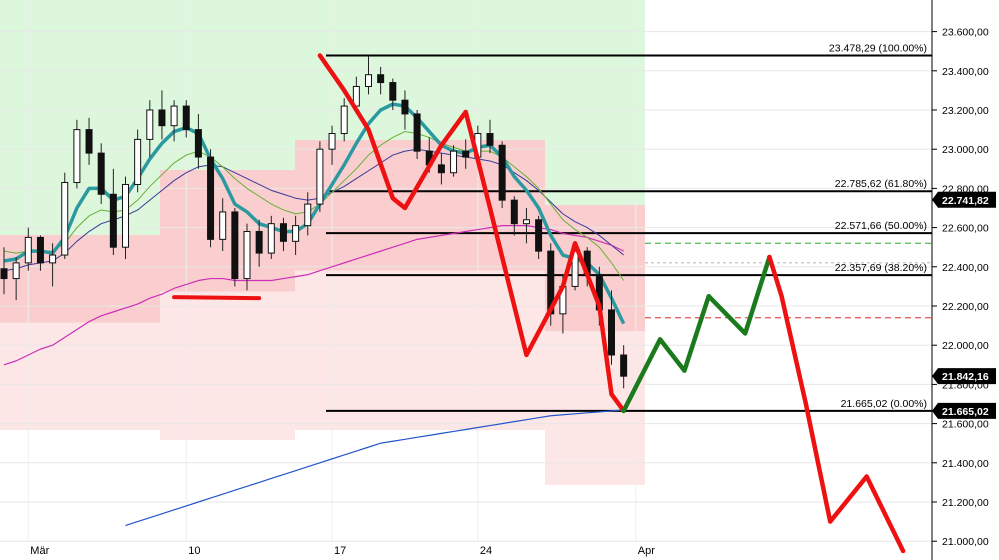  I want to click on x-tick-label: 17, so click(340, 551).